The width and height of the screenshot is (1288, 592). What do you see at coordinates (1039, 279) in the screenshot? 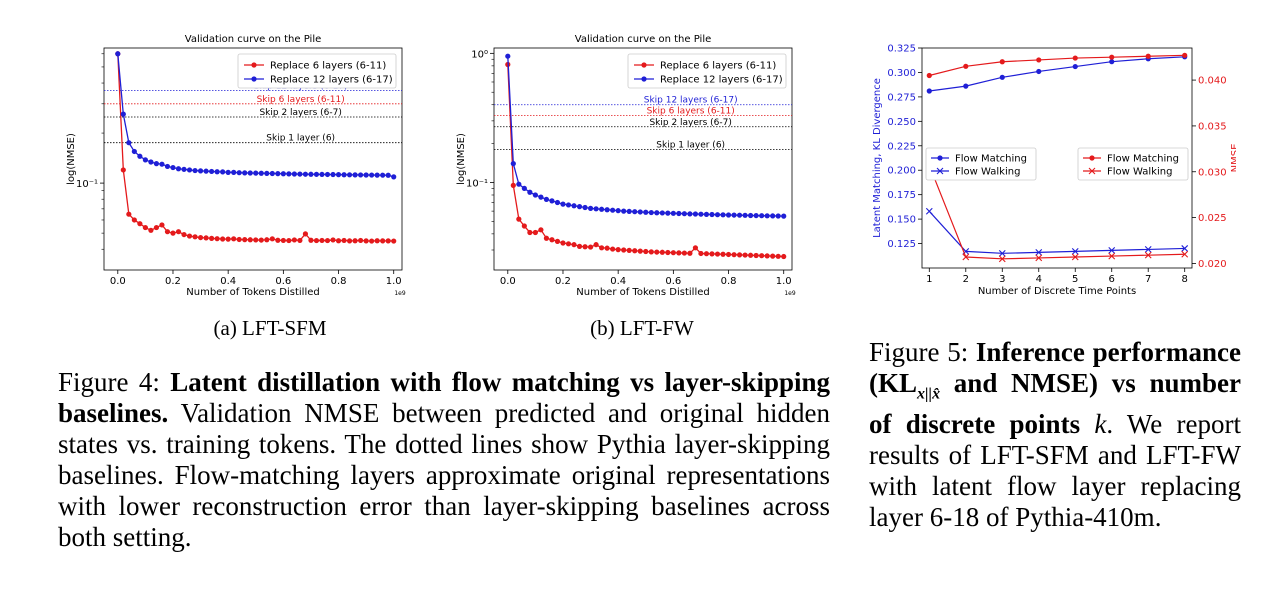
I see `x-tick-label: 4` at bounding box center [1039, 279].